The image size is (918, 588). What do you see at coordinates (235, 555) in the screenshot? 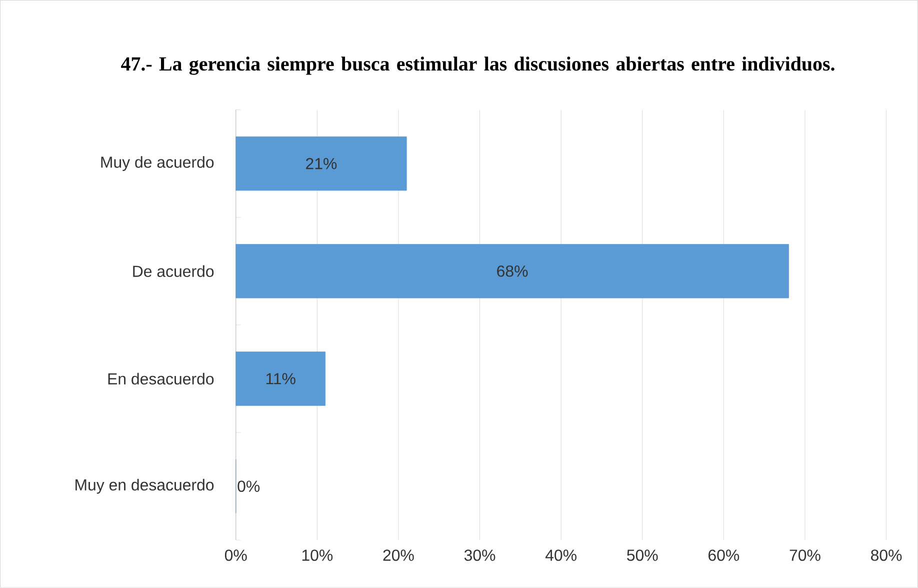
I see `x-tick-label: 0%` at bounding box center [235, 555].